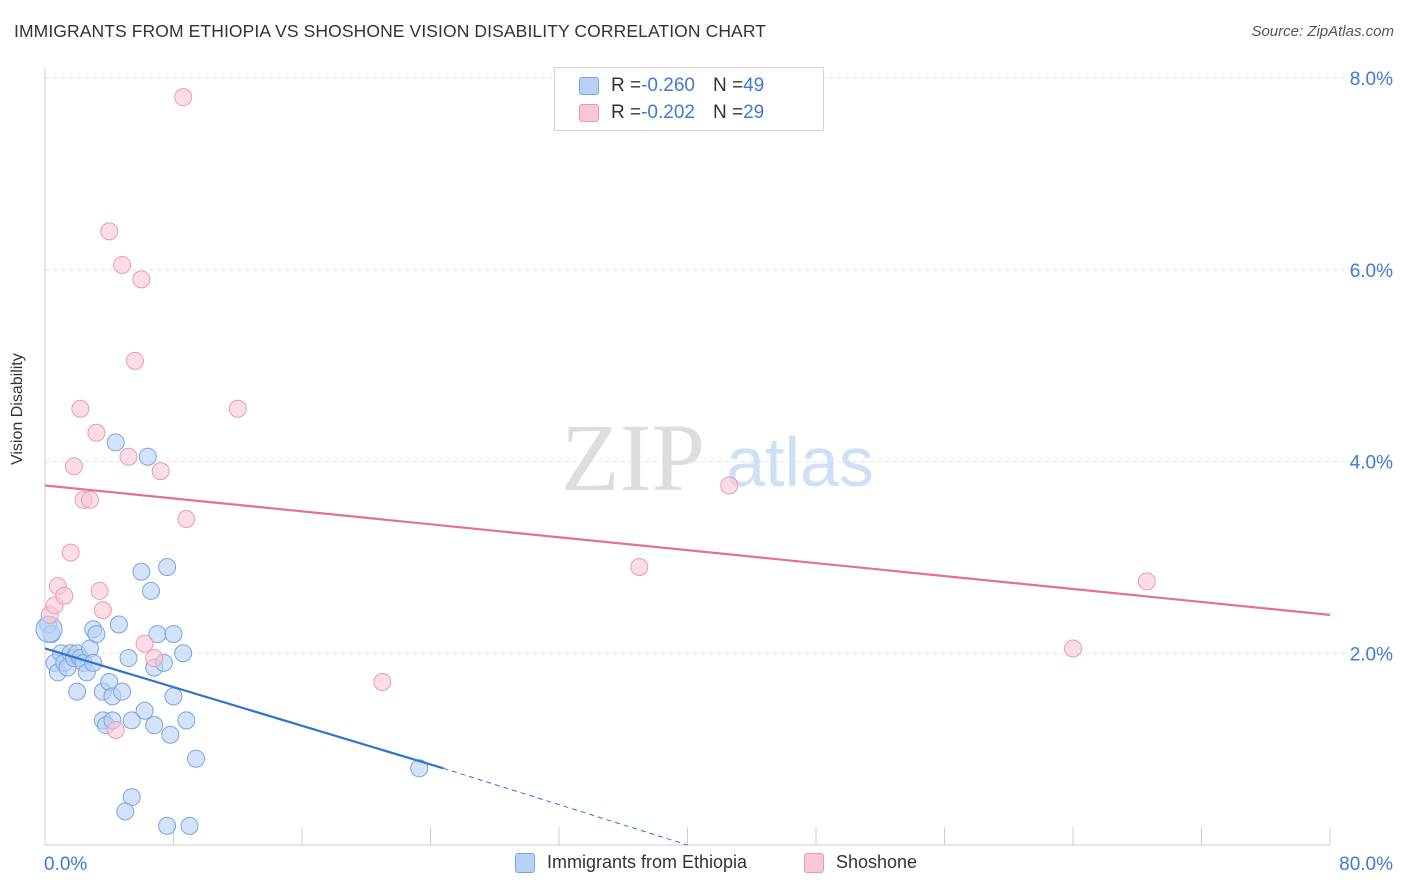  Describe the element at coordinates (668, 85) in the screenshot. I see `legend-r-value: -0.260` at that location.